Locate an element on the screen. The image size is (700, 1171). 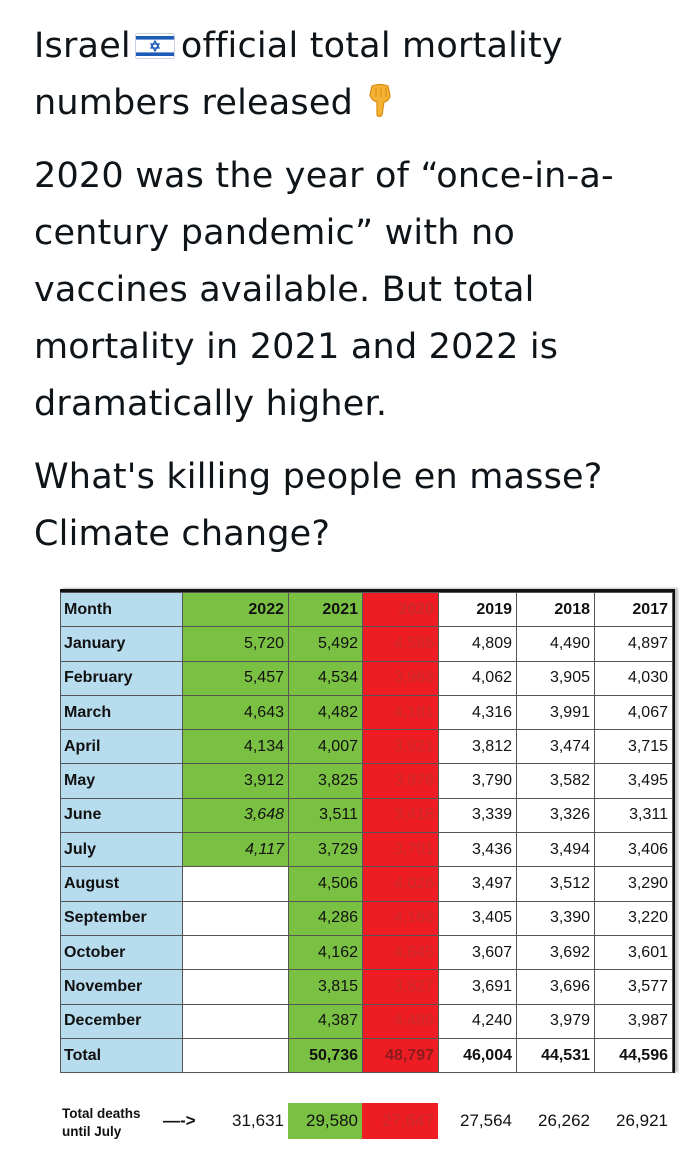
cell-2018: 3,692 is located at coordinates (555, 952).